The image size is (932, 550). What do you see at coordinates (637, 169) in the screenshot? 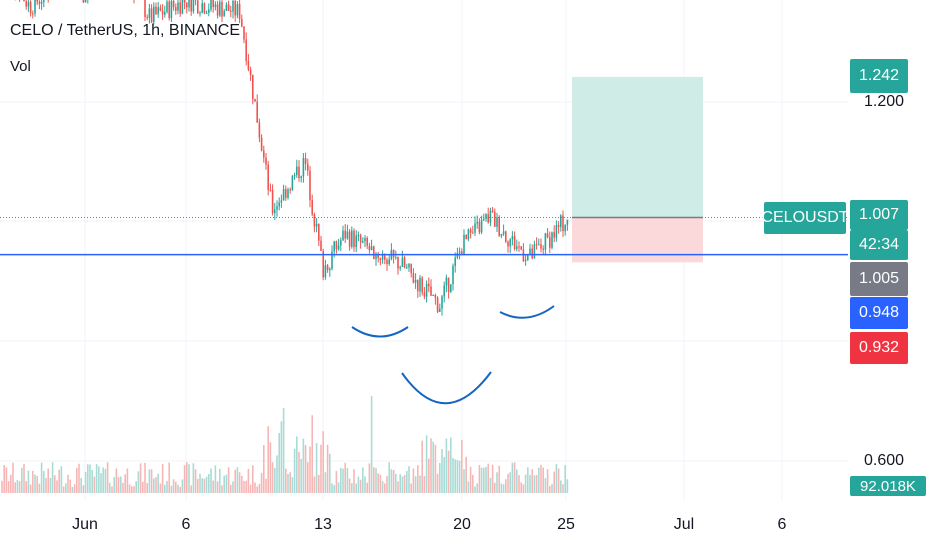
I see `position-zones` at bounding box center [637, 169].